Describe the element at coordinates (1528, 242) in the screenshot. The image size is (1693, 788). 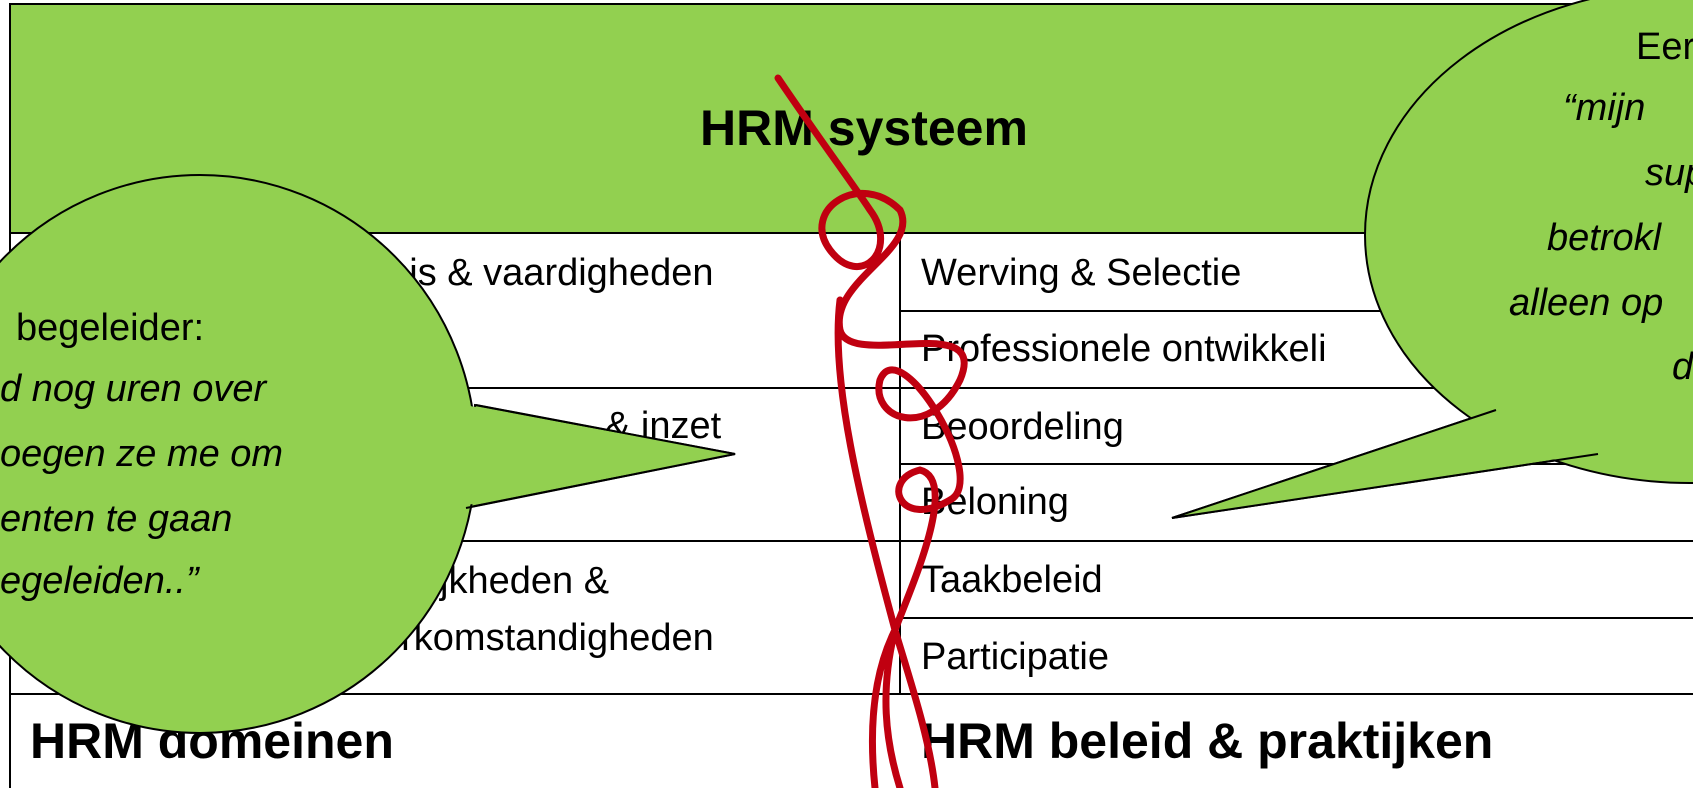
I see `callout-body` at that location.